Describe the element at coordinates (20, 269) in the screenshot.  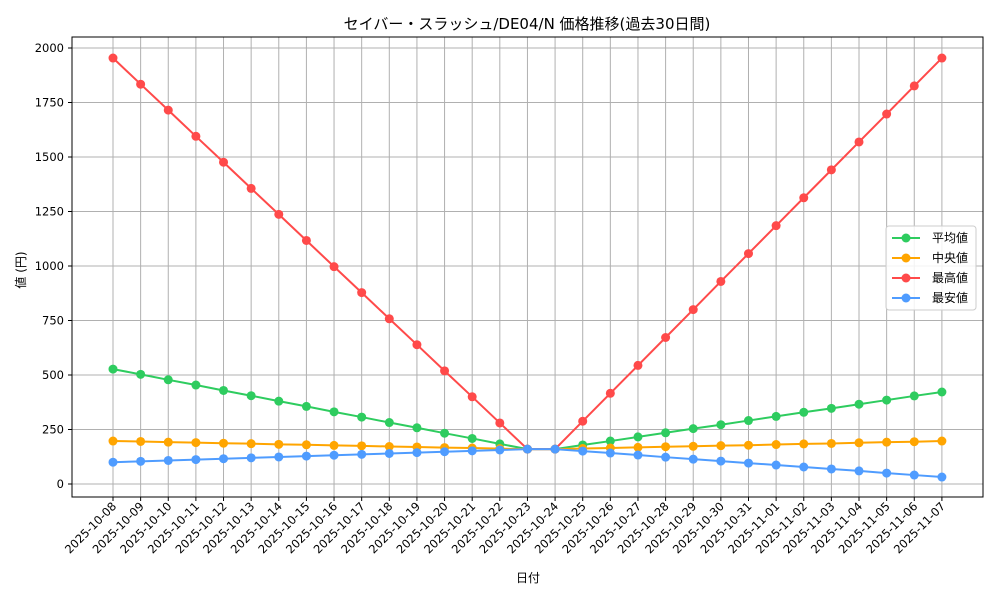
I see `y-axis-label: 値 (円)` at that location.